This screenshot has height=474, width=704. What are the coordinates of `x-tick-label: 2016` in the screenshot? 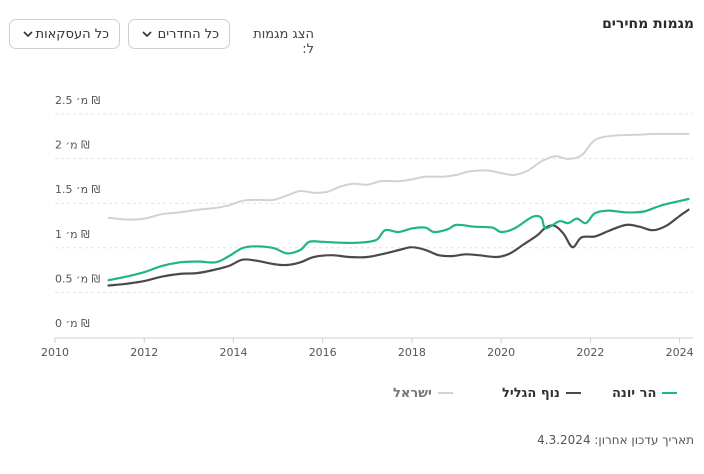 It's located at (323, 352).